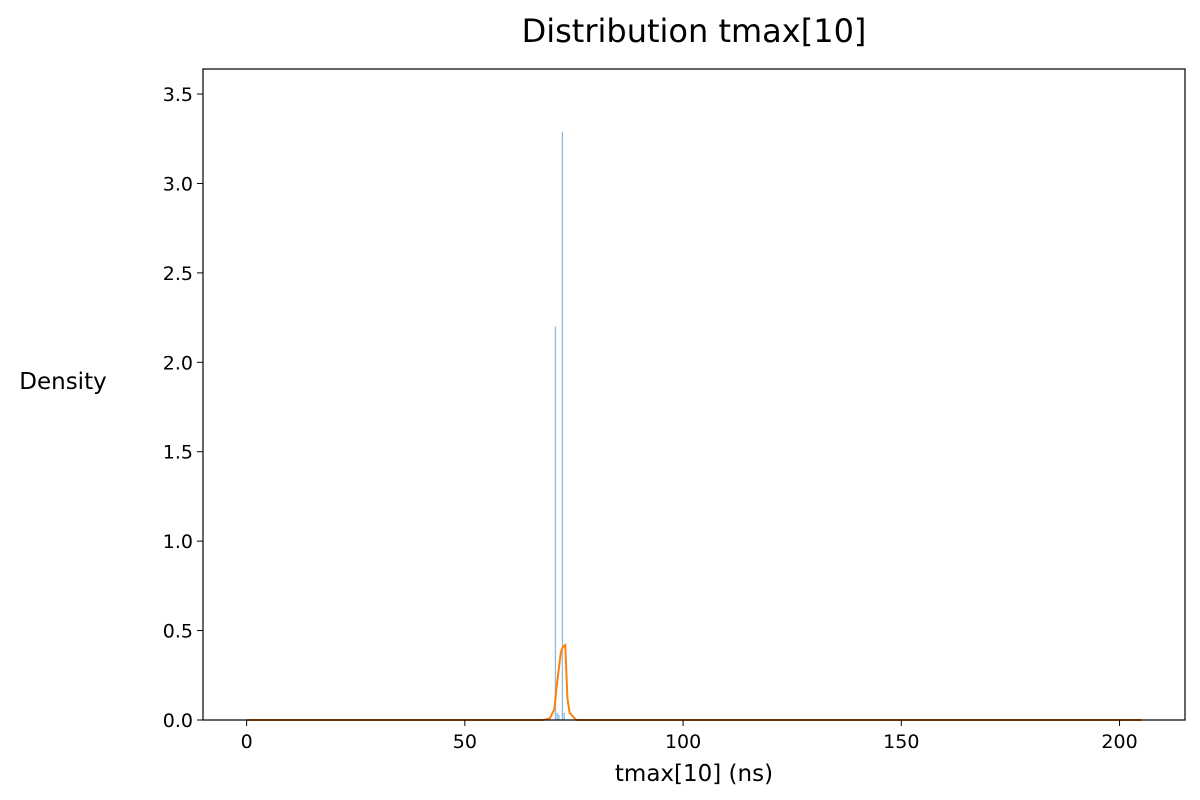  I want to click on x-axis: 0 50 100 150 200, so click(689, 736).